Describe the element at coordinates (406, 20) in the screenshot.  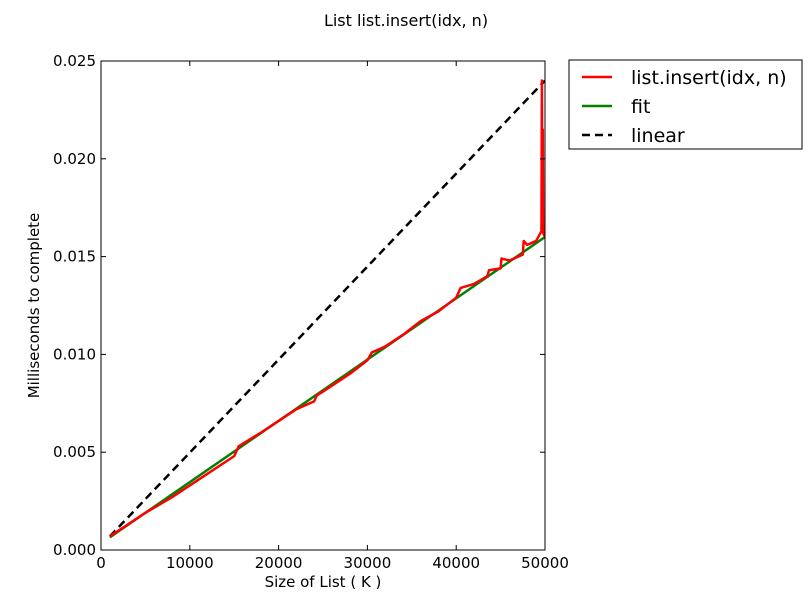
I see `chart-title: List list.insert(idx, n)` at that location.